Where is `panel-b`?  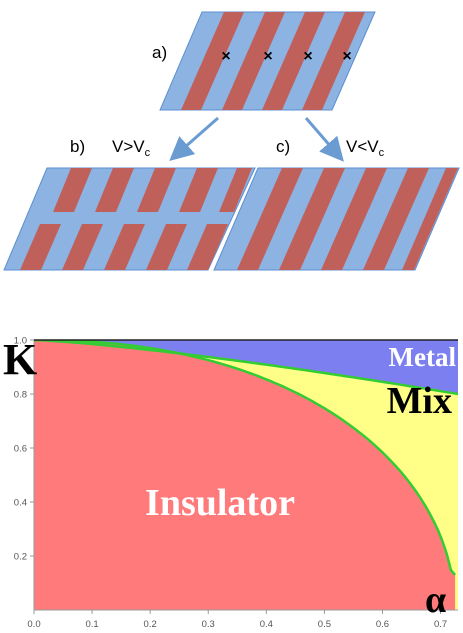
panel-b is located at coordinates (129, 219).